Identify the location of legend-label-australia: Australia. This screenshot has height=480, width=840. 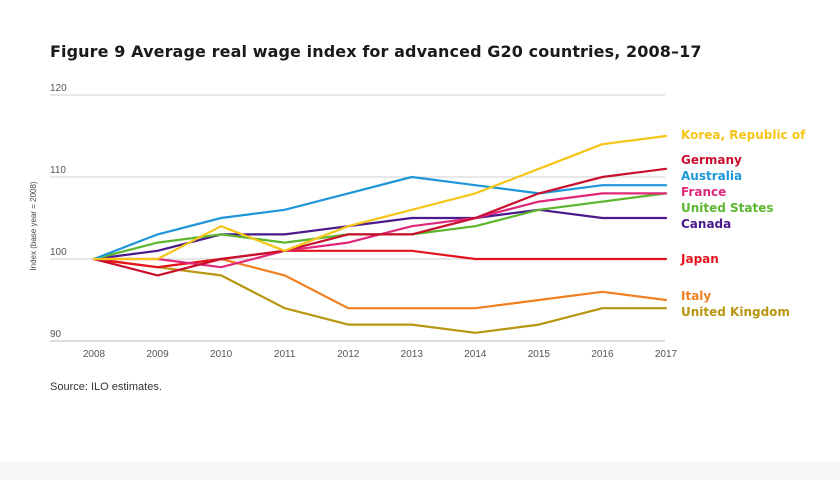
(711, 176).